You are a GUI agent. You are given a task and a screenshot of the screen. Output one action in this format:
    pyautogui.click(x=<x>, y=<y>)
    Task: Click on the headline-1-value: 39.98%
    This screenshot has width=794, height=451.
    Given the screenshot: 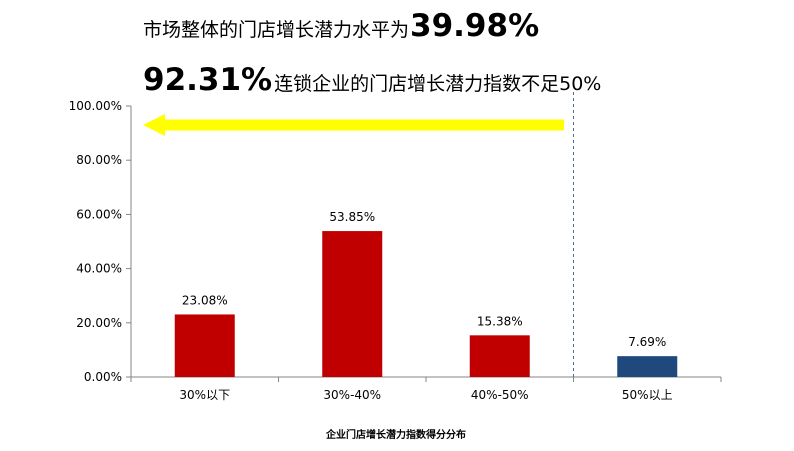 What is the action you would take?
    pyautogui.click(x=475, y=26)
    